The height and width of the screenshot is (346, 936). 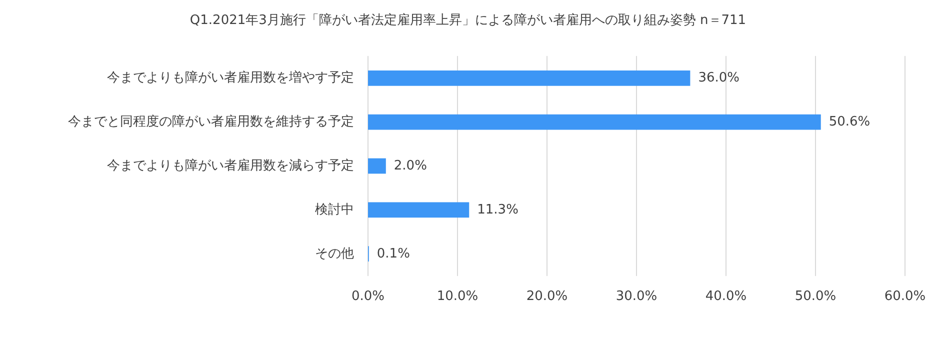 What do you see at coordinates (547, 296) in the screenshot?
I see `x-tick-label: 20.0%` at bounding box center [547, 296].